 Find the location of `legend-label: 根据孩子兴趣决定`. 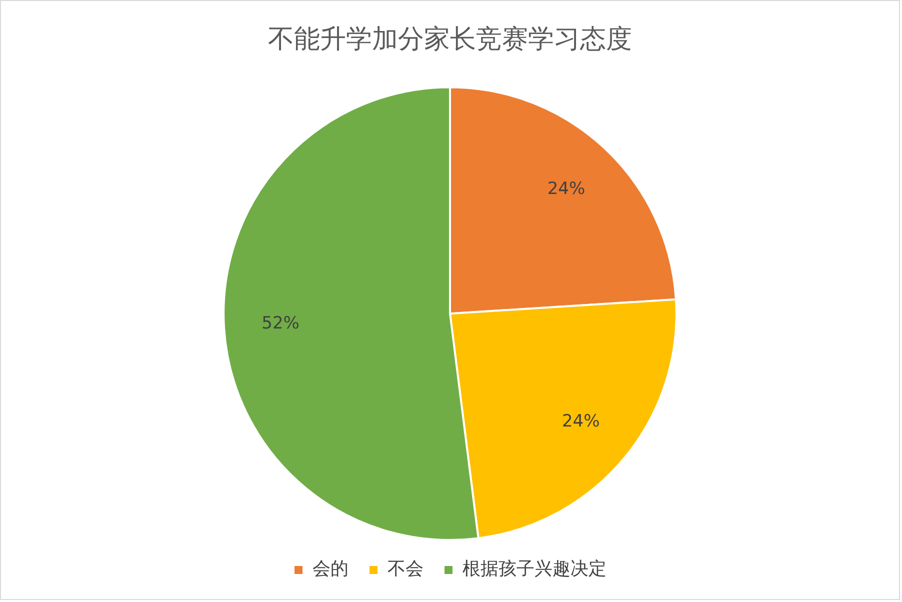

legend-label: 根据孩子兴趣决定 is located at coordinates (534, 569).